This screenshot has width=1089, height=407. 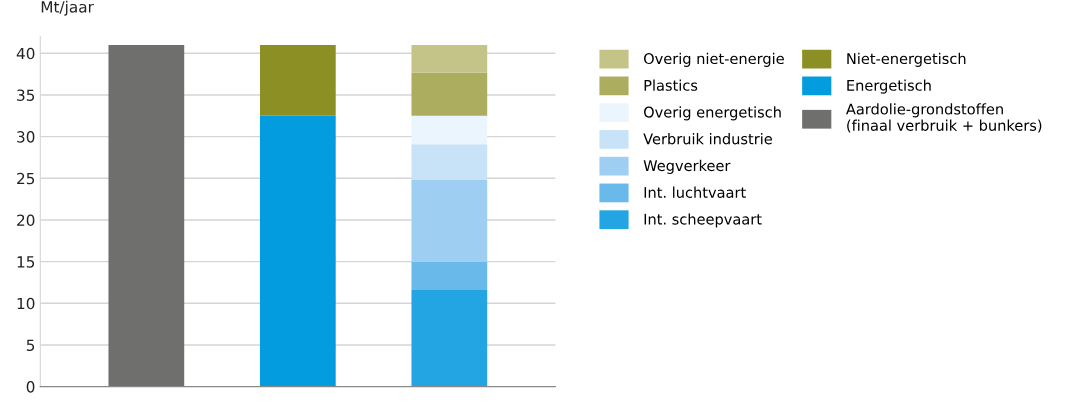 I want to click on legend-label: Int. scheepvaart, so click(x=703, y=220).